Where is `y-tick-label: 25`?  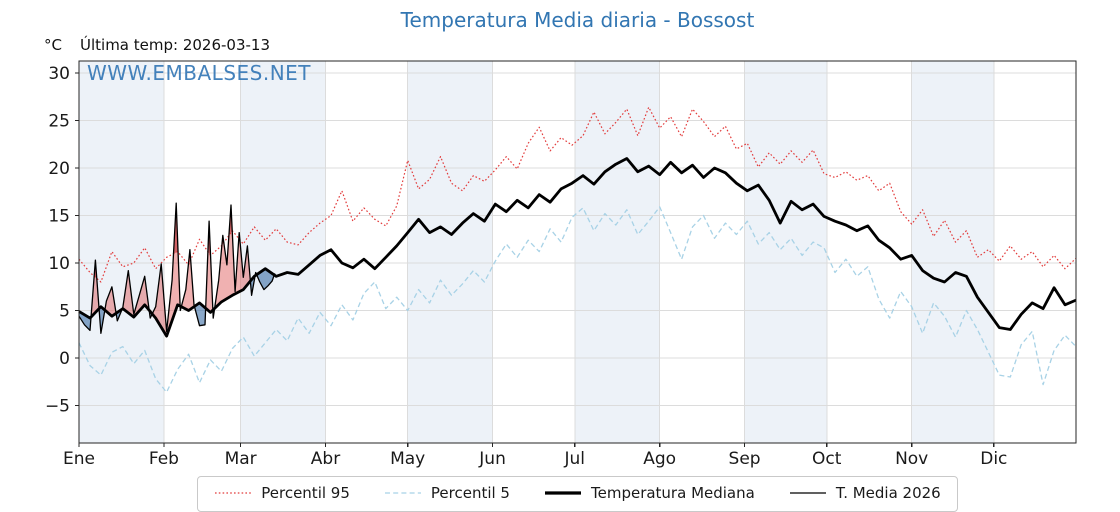 y-tick-label: 25 is located at coordinates (59, 122).